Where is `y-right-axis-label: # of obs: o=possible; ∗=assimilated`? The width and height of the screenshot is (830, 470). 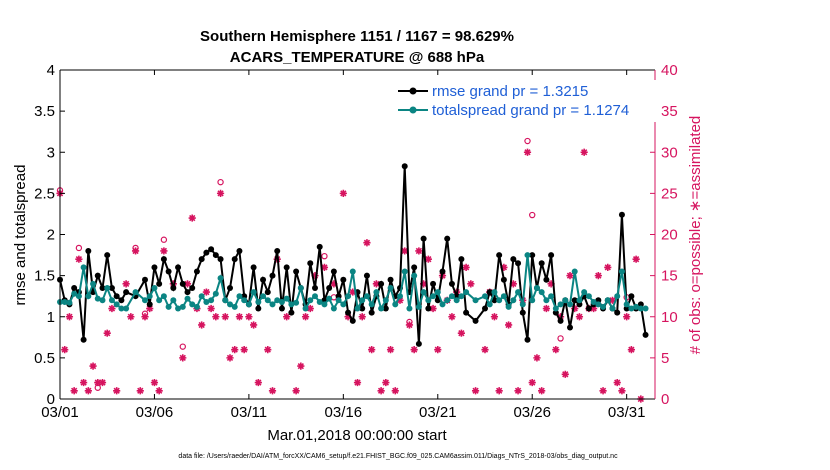
y-right-axis-label: # of obs: o=possible; ∗=assimilated is located at coordinates (695, 235).